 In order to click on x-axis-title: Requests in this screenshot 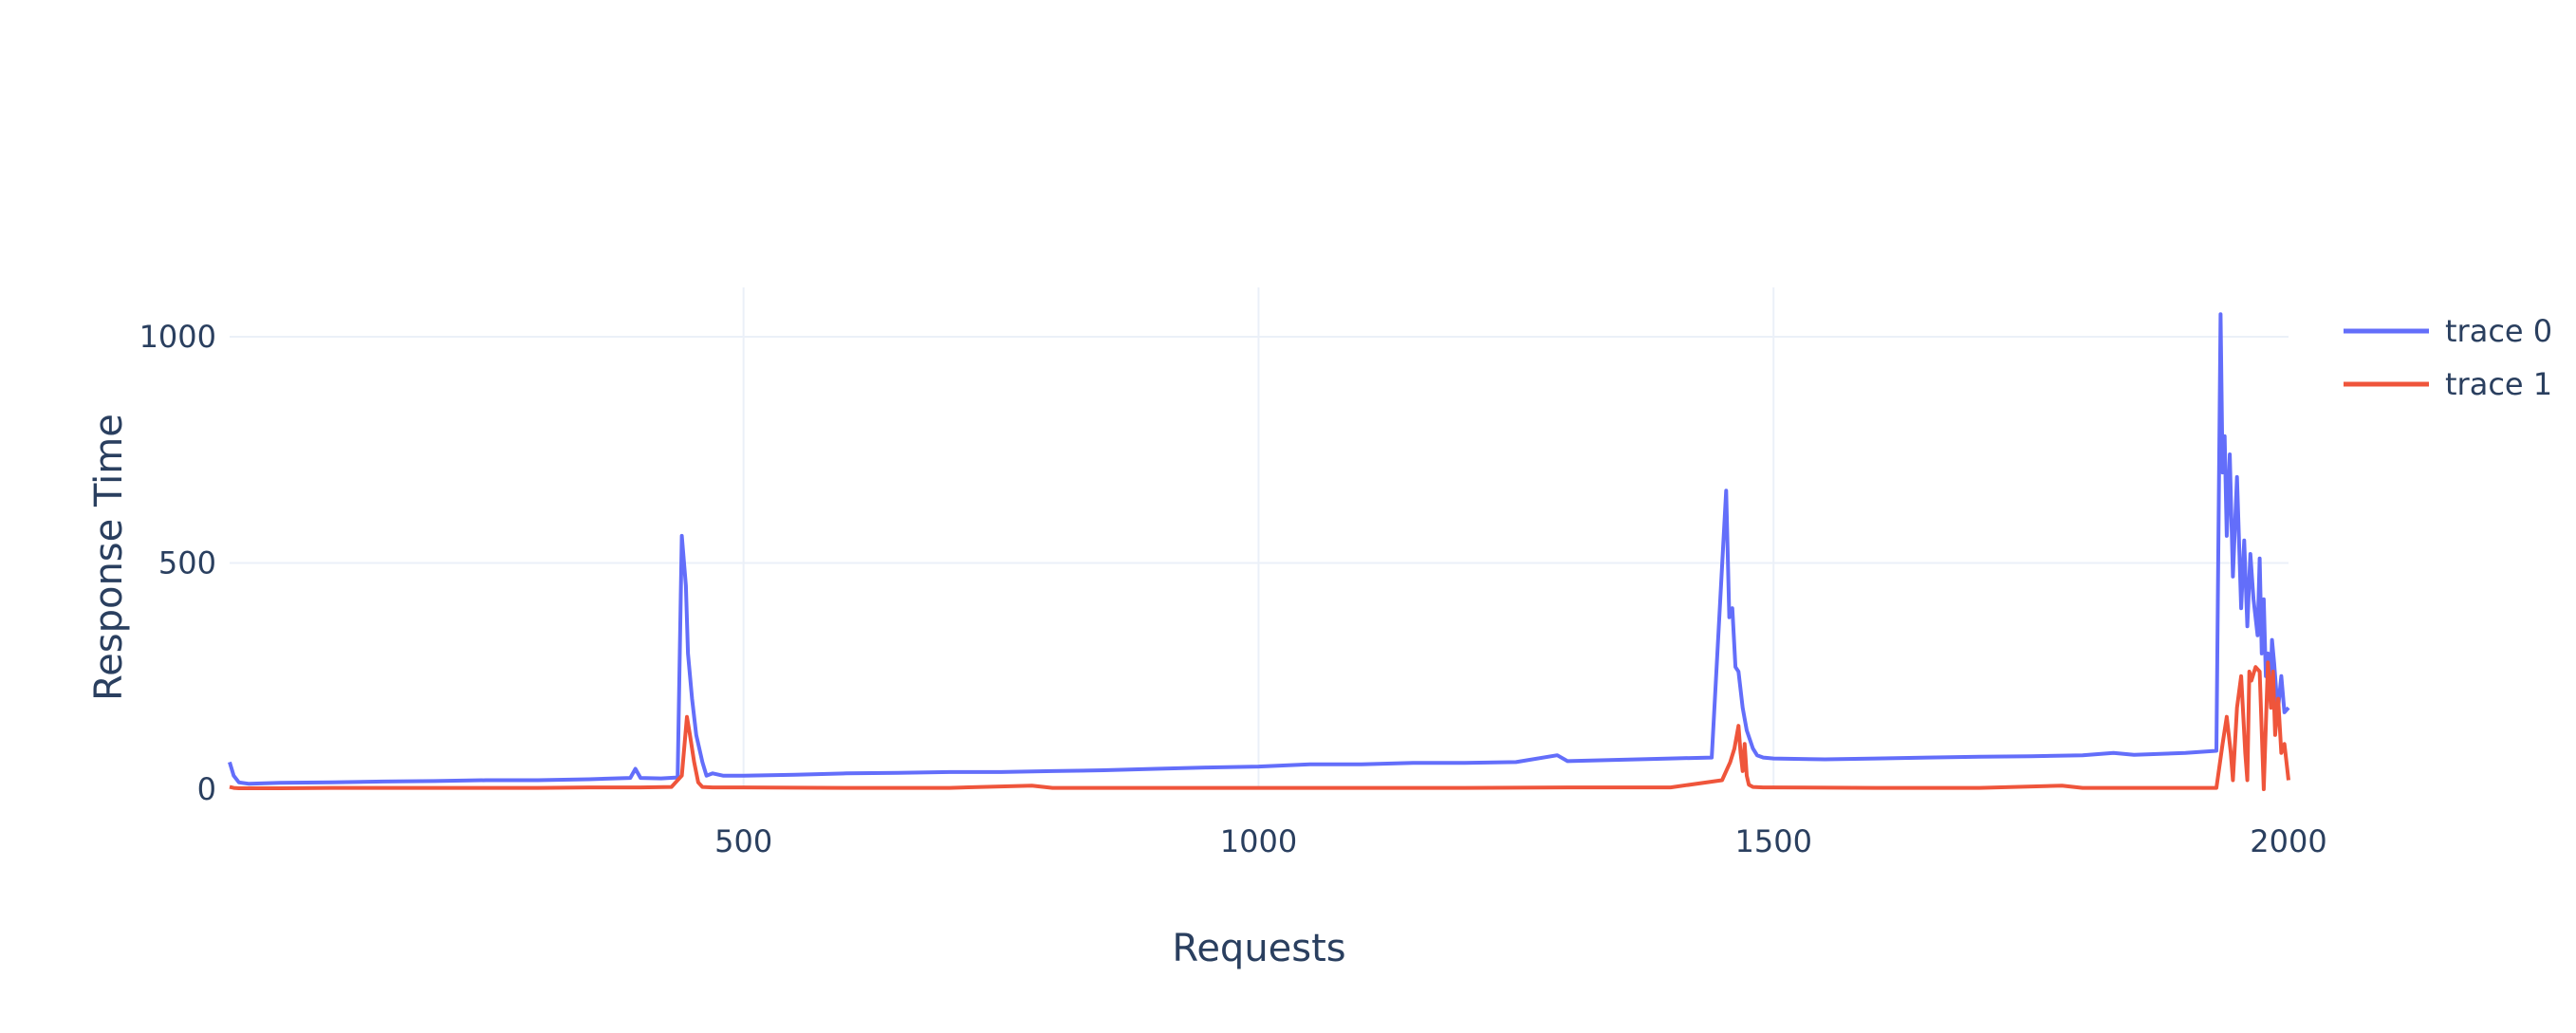, I will do `click(1258, 948)`.